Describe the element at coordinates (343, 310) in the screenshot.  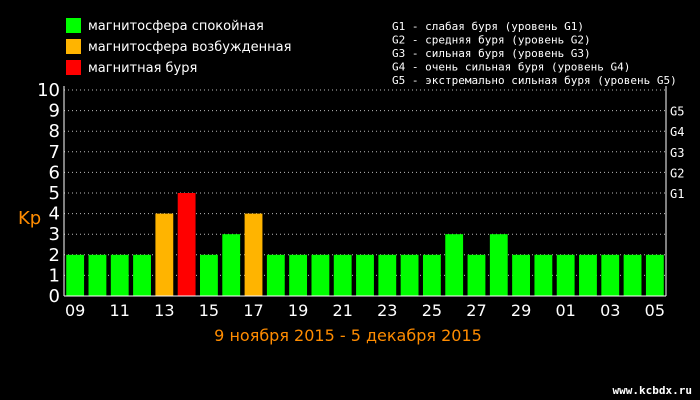
I see `x-tick-label: 21` at that location.